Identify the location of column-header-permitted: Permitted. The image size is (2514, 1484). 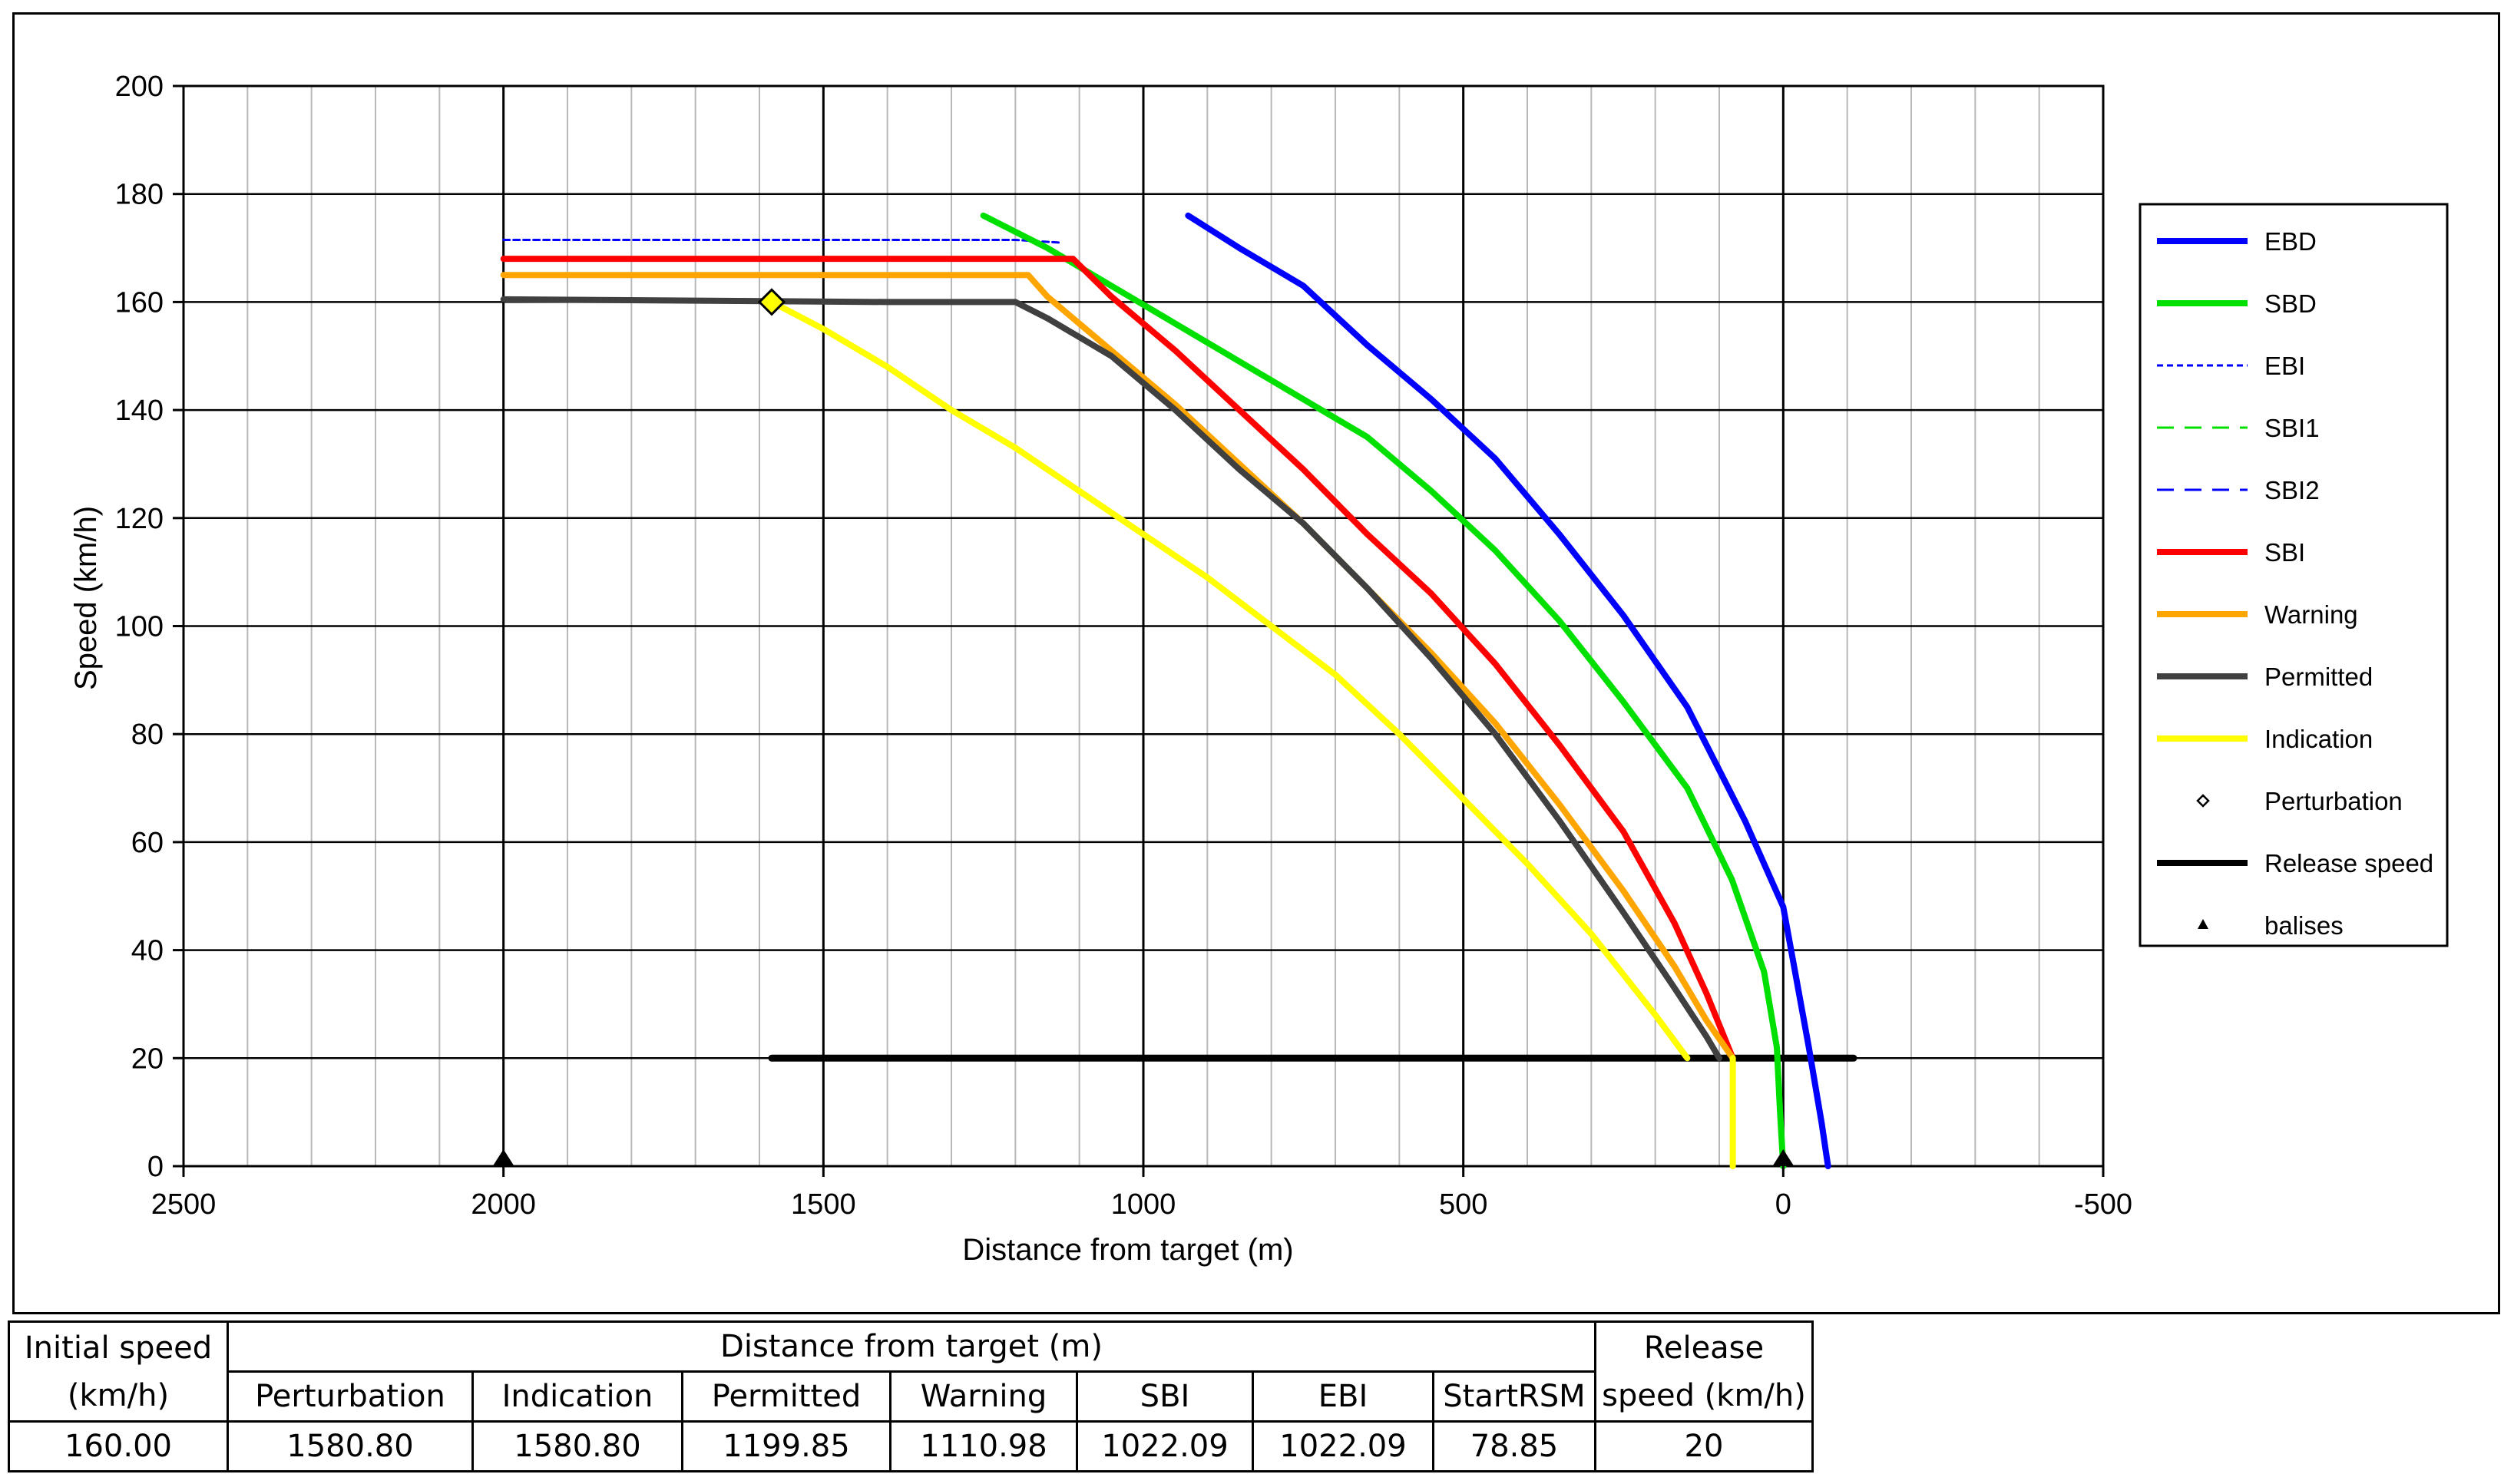
(786, 1396).